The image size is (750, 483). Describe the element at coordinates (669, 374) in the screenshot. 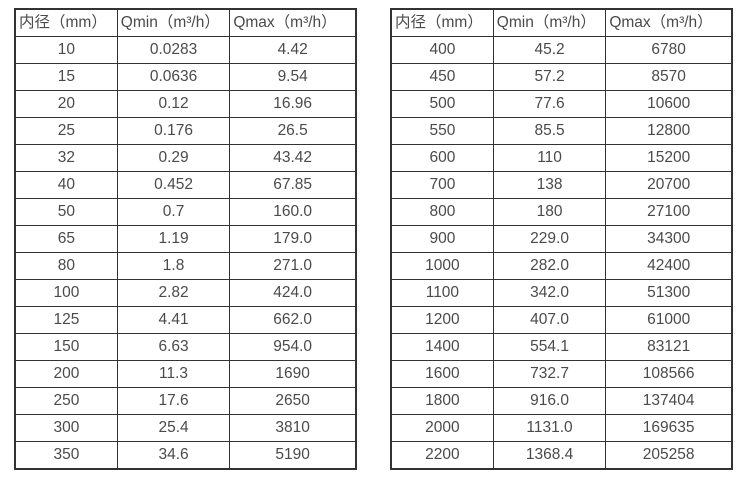

I see `table-cell: 108566` at that location.